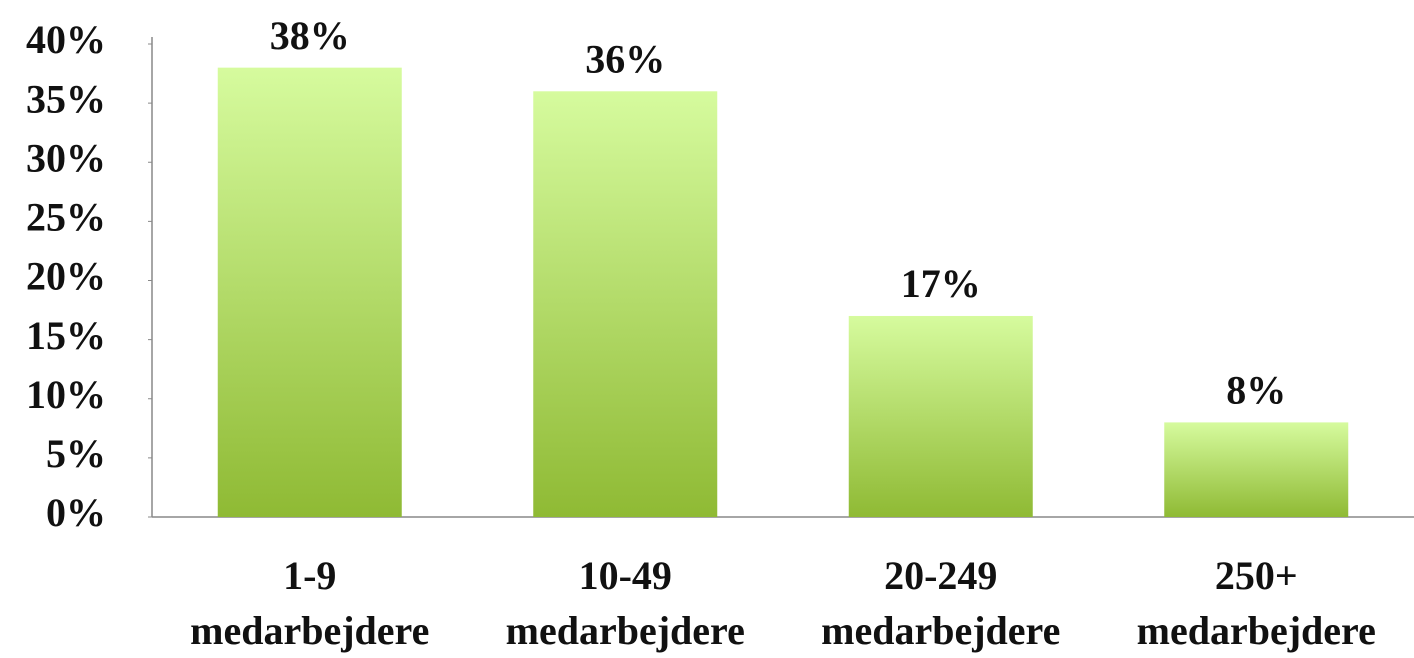 Image resolution: width=1414 pixels, height=658 pixels. What do you see at coordinates (1256, 390) in the screenshot?
I see `data-label: 8%` at bounding box center [1256, 390].